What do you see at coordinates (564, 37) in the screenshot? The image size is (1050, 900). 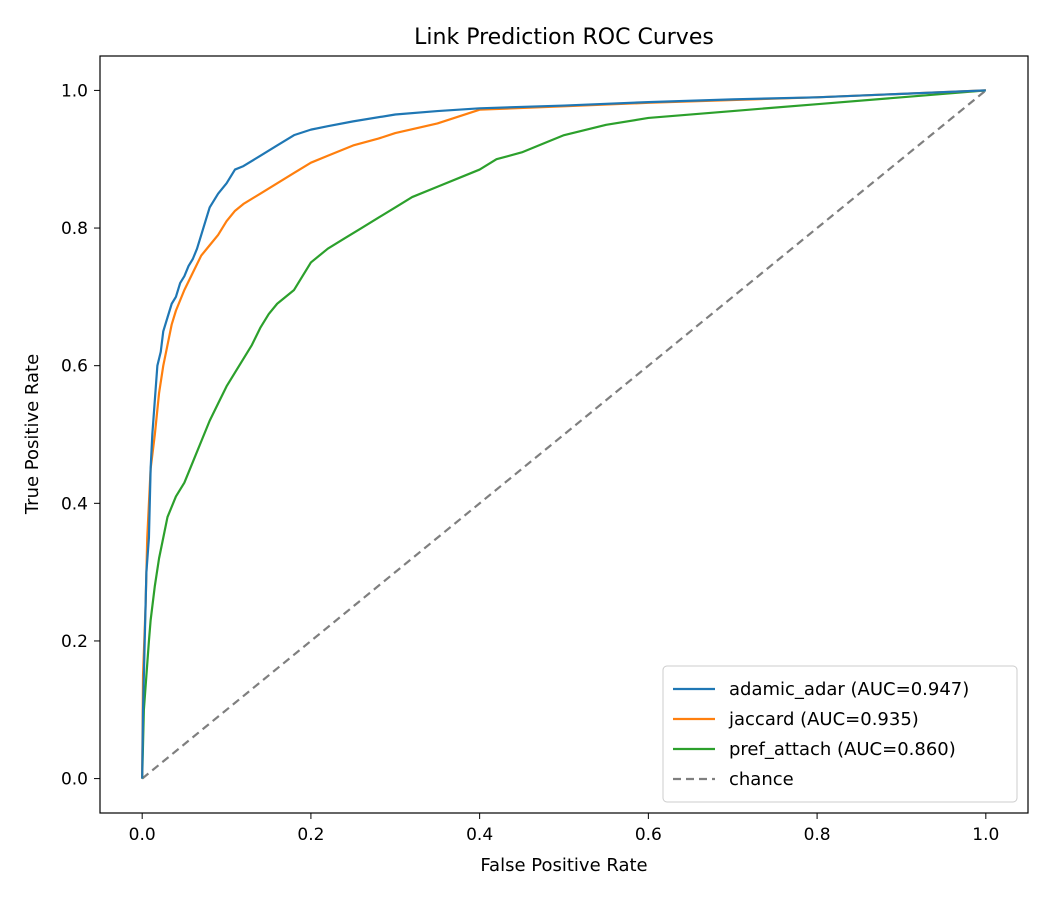 I see `chart-title: Link Prediction ROC Curves` at bounding box center [564, 37].